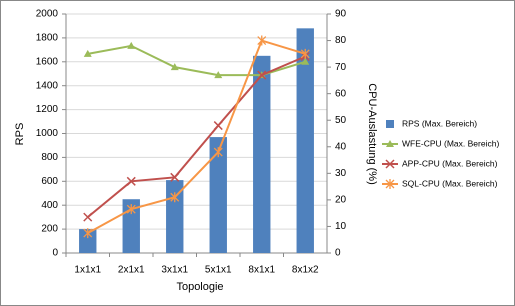 This screenshot has height=306, width=515. I want to click on legend-label: WFE-CPU (Max. Bereich), so click(450, 143).